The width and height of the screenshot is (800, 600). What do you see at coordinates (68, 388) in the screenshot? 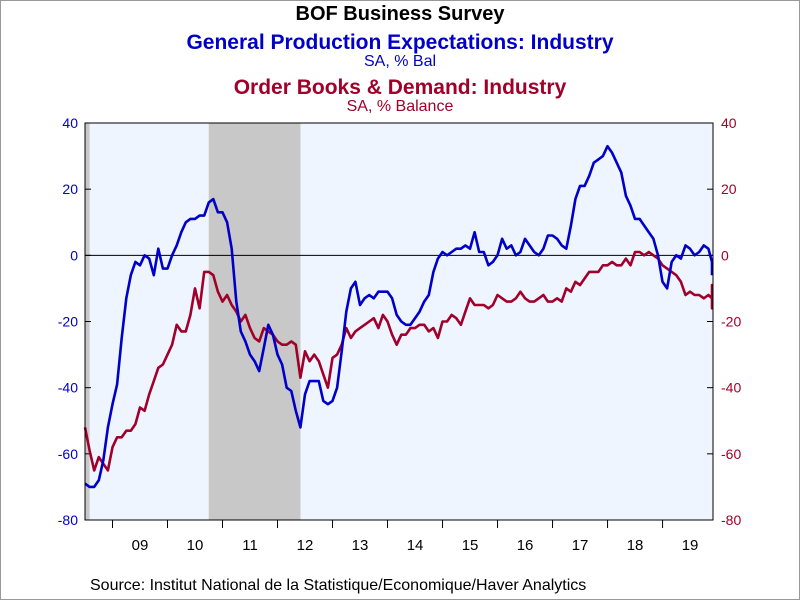
I see `y-left-tick-label: -40` at bounding box center [68, 388].